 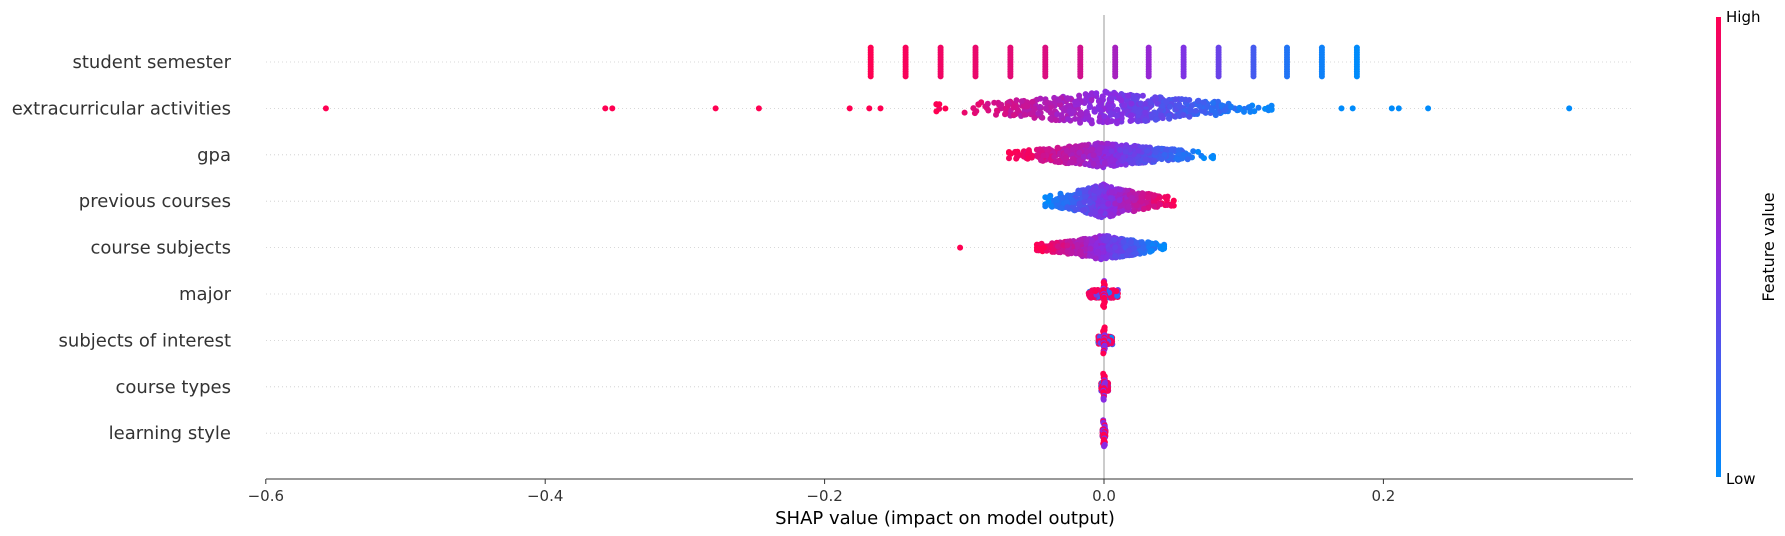 I want to click on feature-label: extracurricular activities, so click(x=121, y=108).